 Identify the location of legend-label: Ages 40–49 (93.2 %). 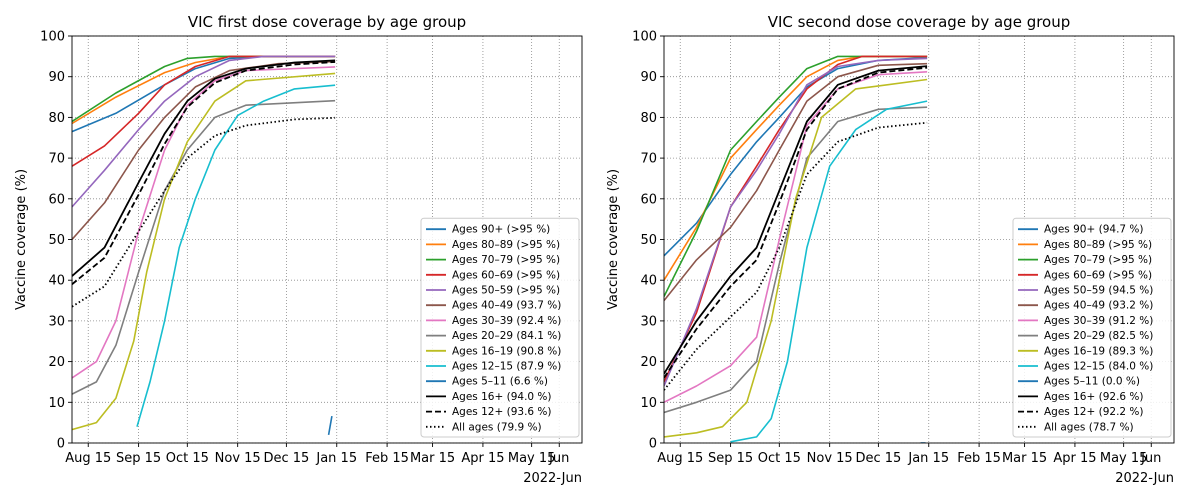
(1098, 306).